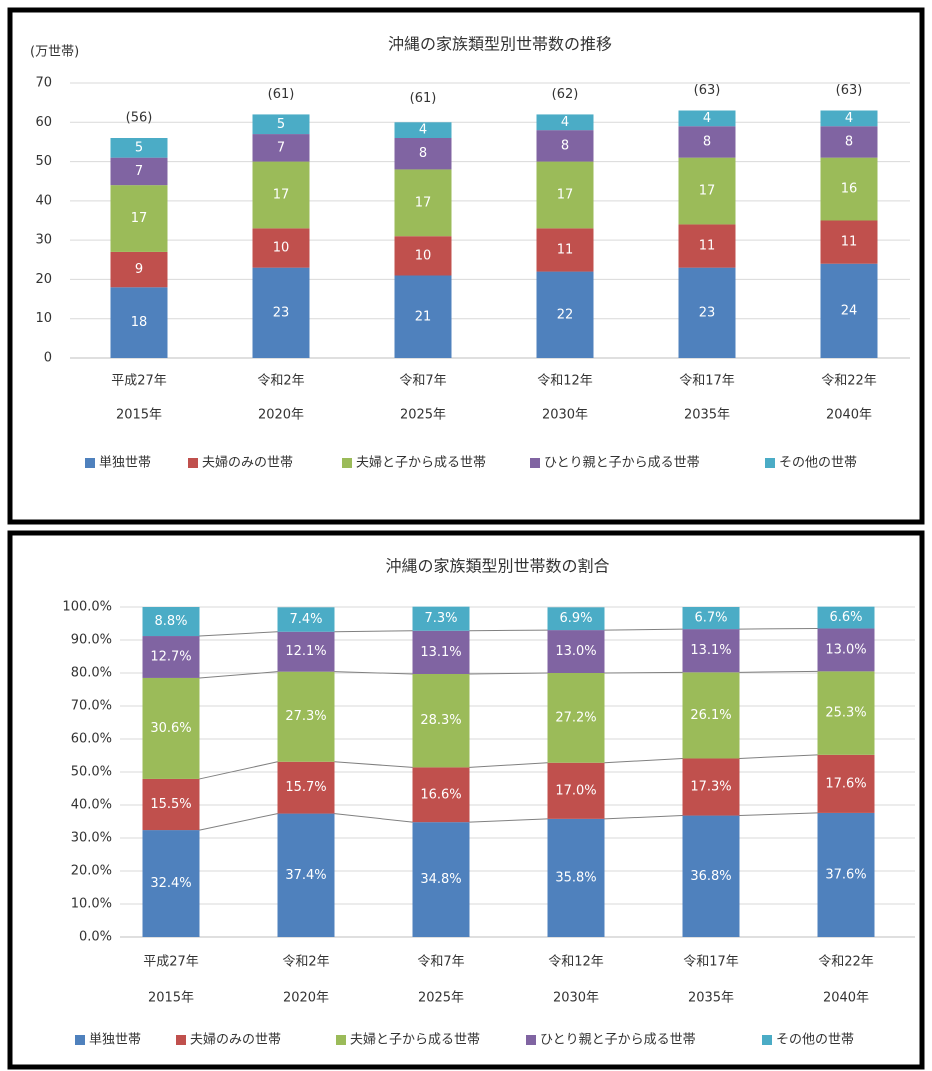 The image size is (932, 1071). Describe the element at coordinates (565, 249) in the screenshot. I see `data-label: 11` at that location.